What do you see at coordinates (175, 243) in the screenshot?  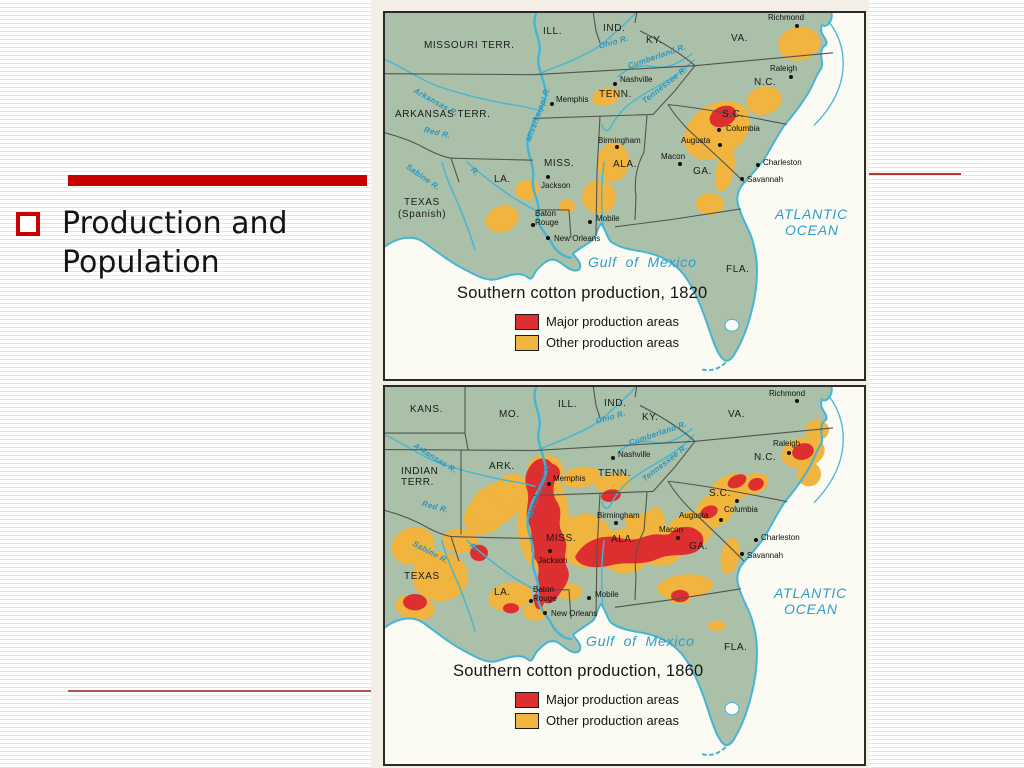 I see `slide-title: Production and Population` at bounding box center [175, 243].